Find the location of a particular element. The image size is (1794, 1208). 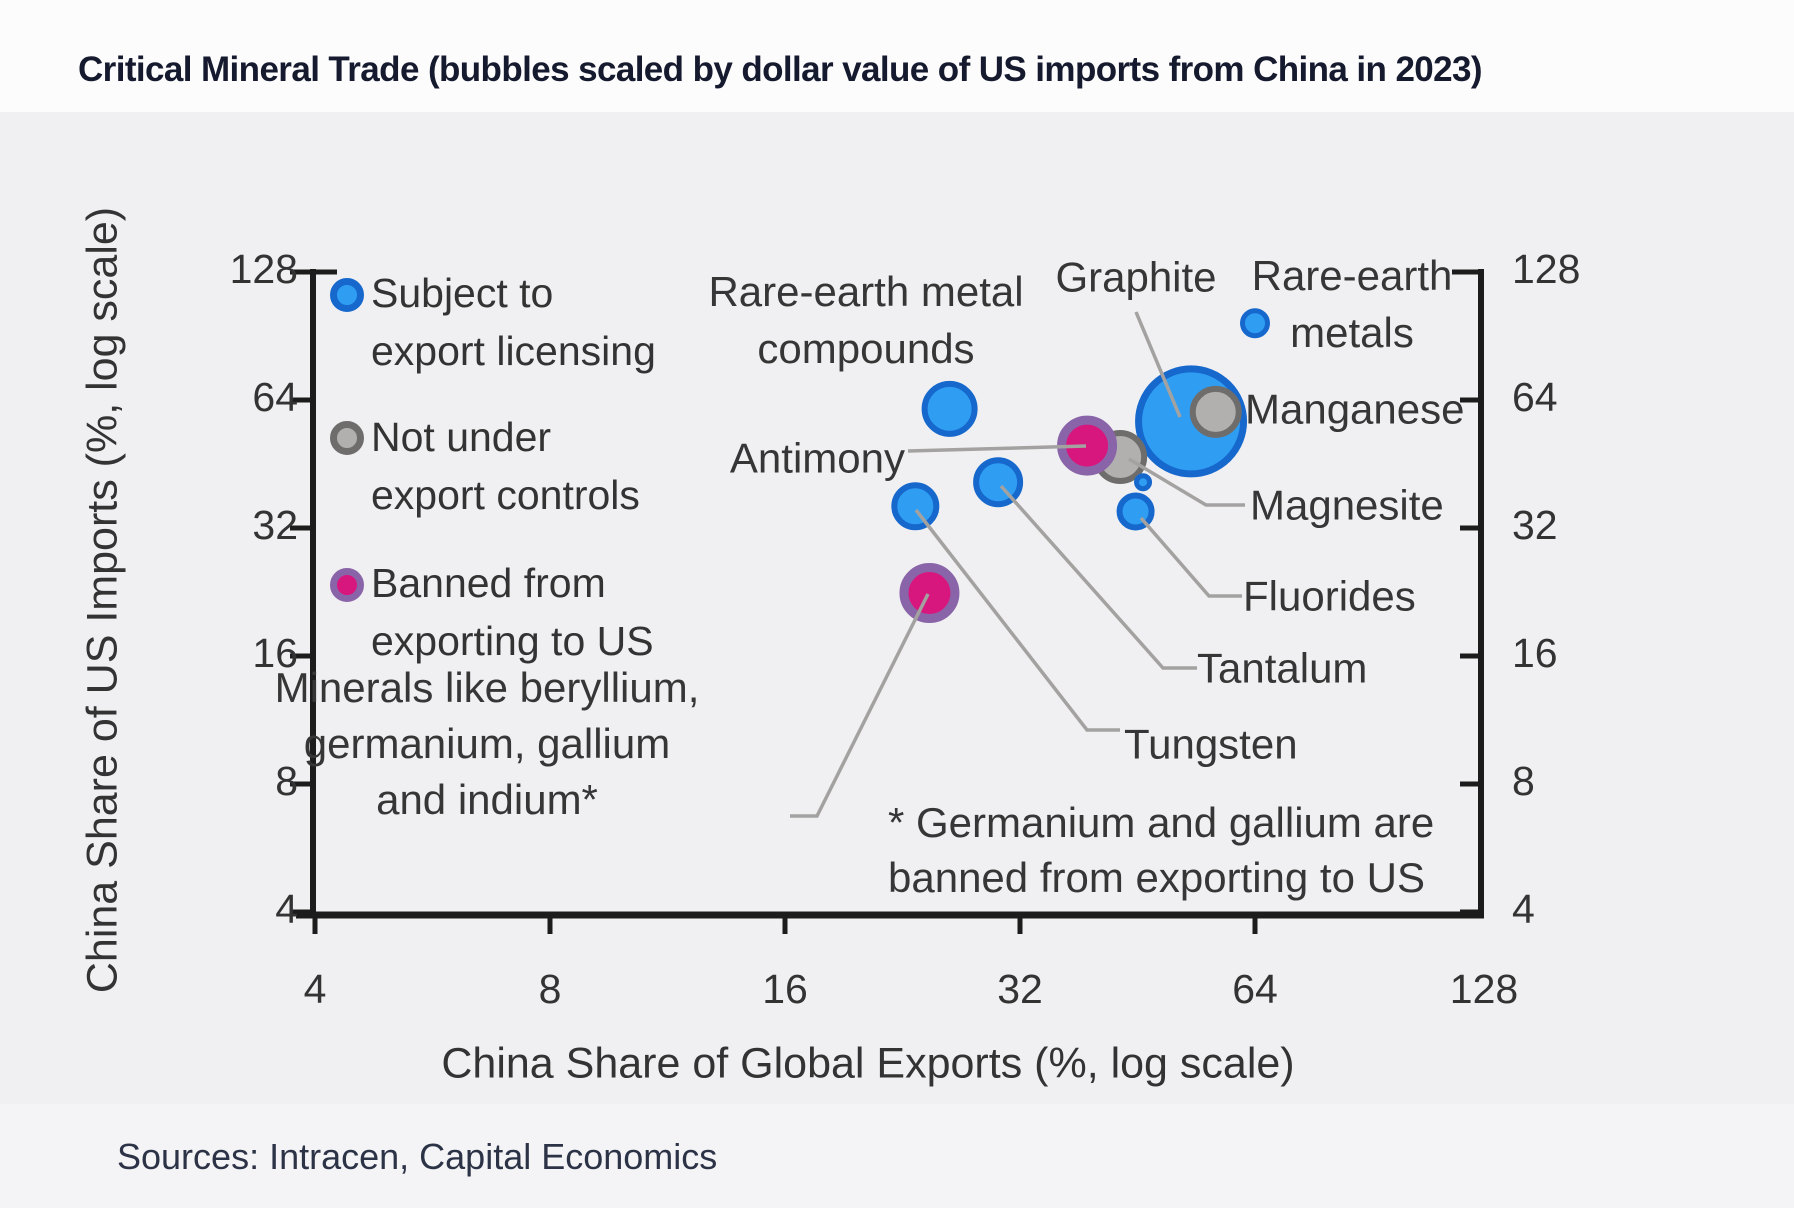

y-tick-label-right: 64 is located at coordinates (1535, 397).